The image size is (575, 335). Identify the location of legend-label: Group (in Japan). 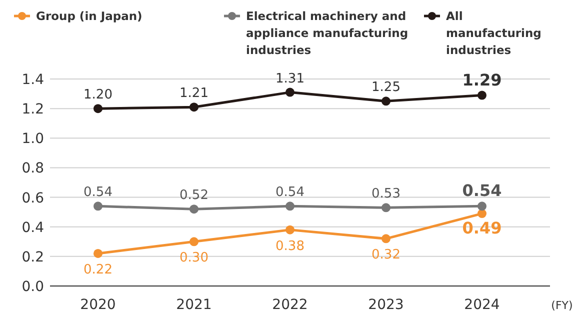
(89, 16).